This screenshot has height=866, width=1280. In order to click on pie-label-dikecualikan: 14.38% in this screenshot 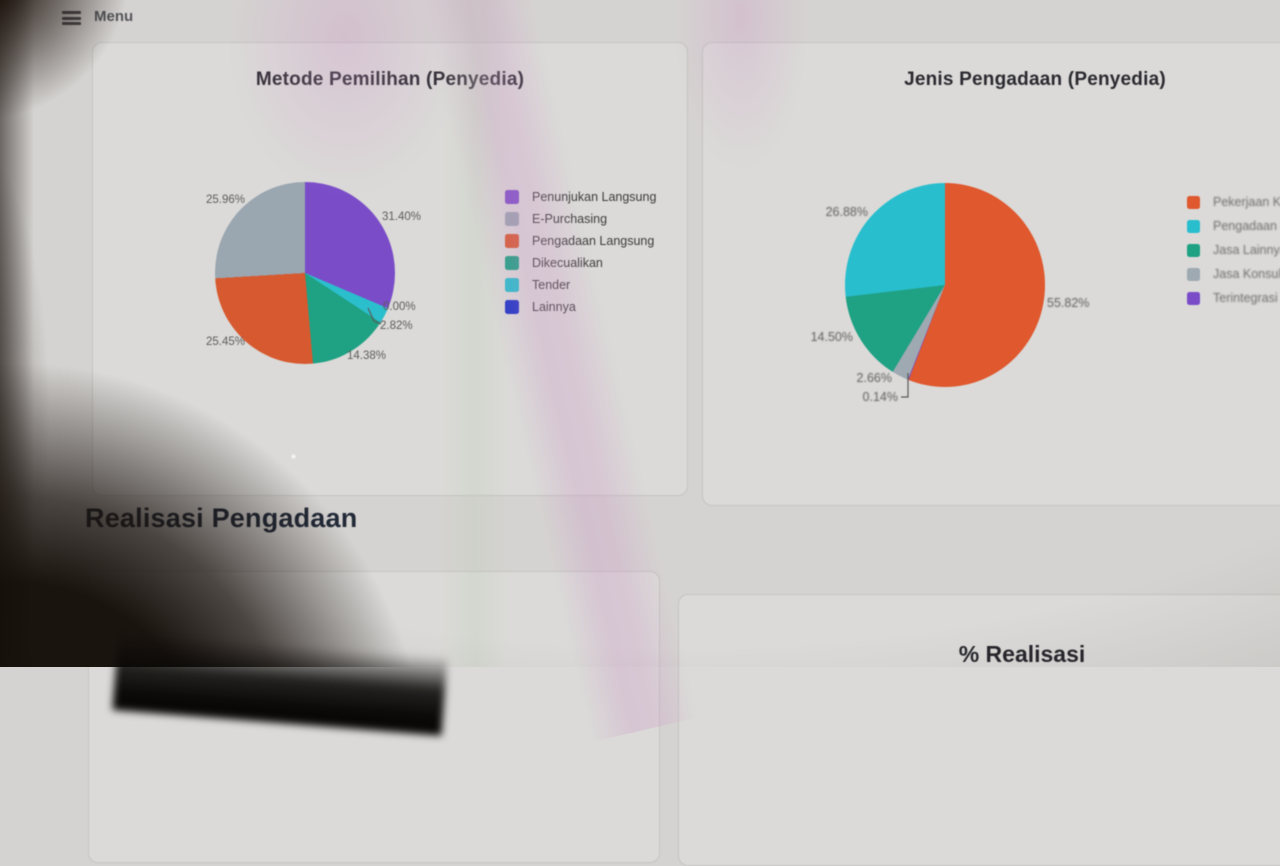, I will do `click(367, 356)`.